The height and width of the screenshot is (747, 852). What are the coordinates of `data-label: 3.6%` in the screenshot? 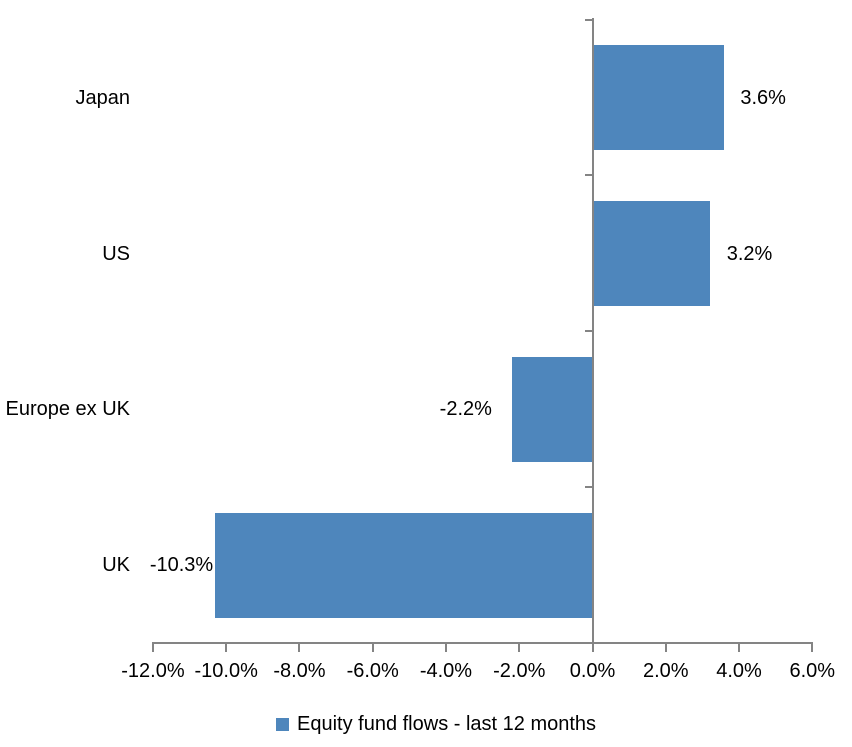 It's located at (763, 97).